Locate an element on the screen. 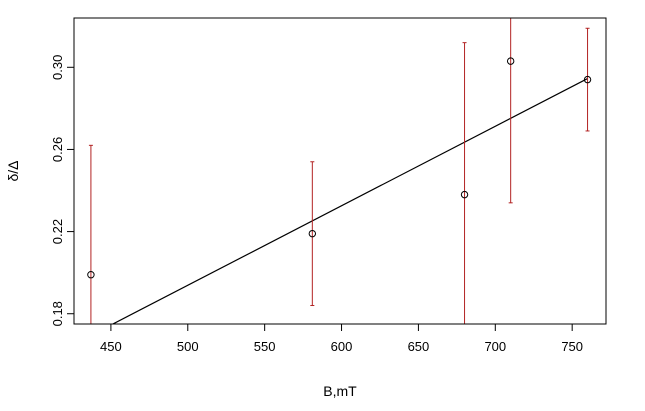  y-tick-label-0: 0.18 is located at coordinates (57, 313).